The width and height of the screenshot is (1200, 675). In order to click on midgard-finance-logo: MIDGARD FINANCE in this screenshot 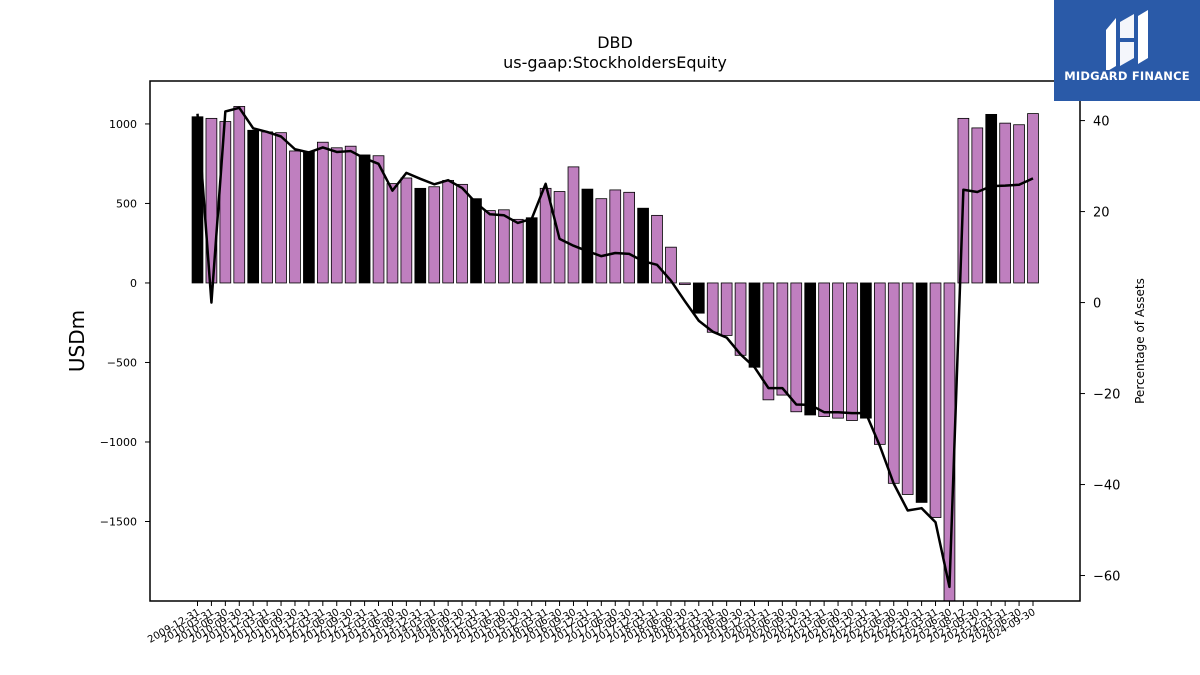, I will do `click(1127, 50)`.